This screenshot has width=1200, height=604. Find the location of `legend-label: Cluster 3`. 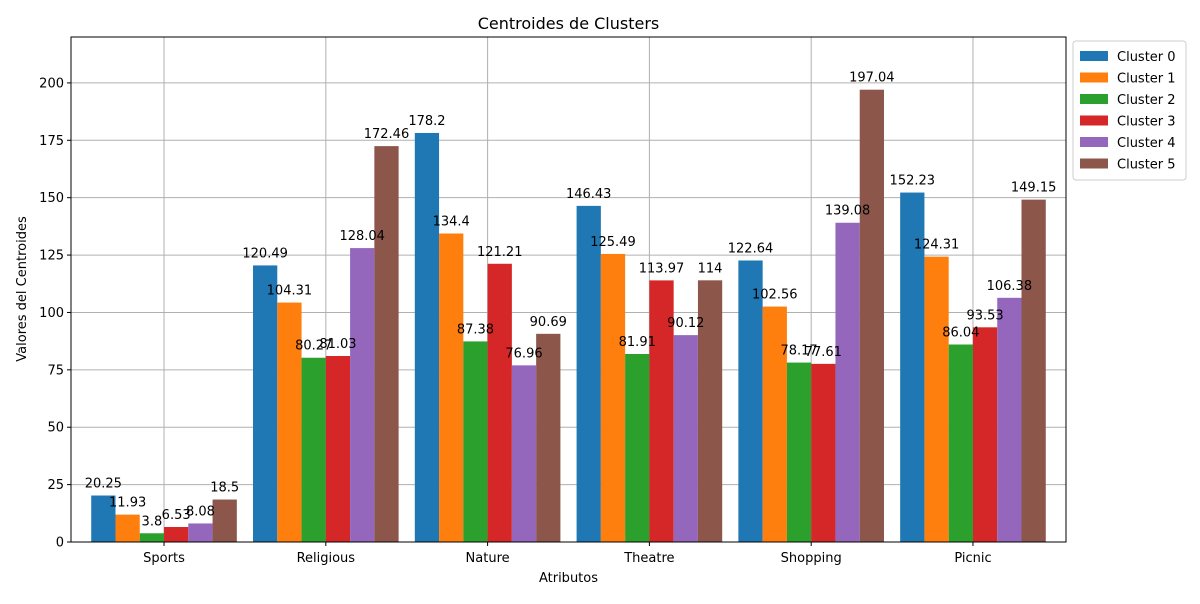

legend-label: Cluster 3 is located at coordinates (1146, 122).